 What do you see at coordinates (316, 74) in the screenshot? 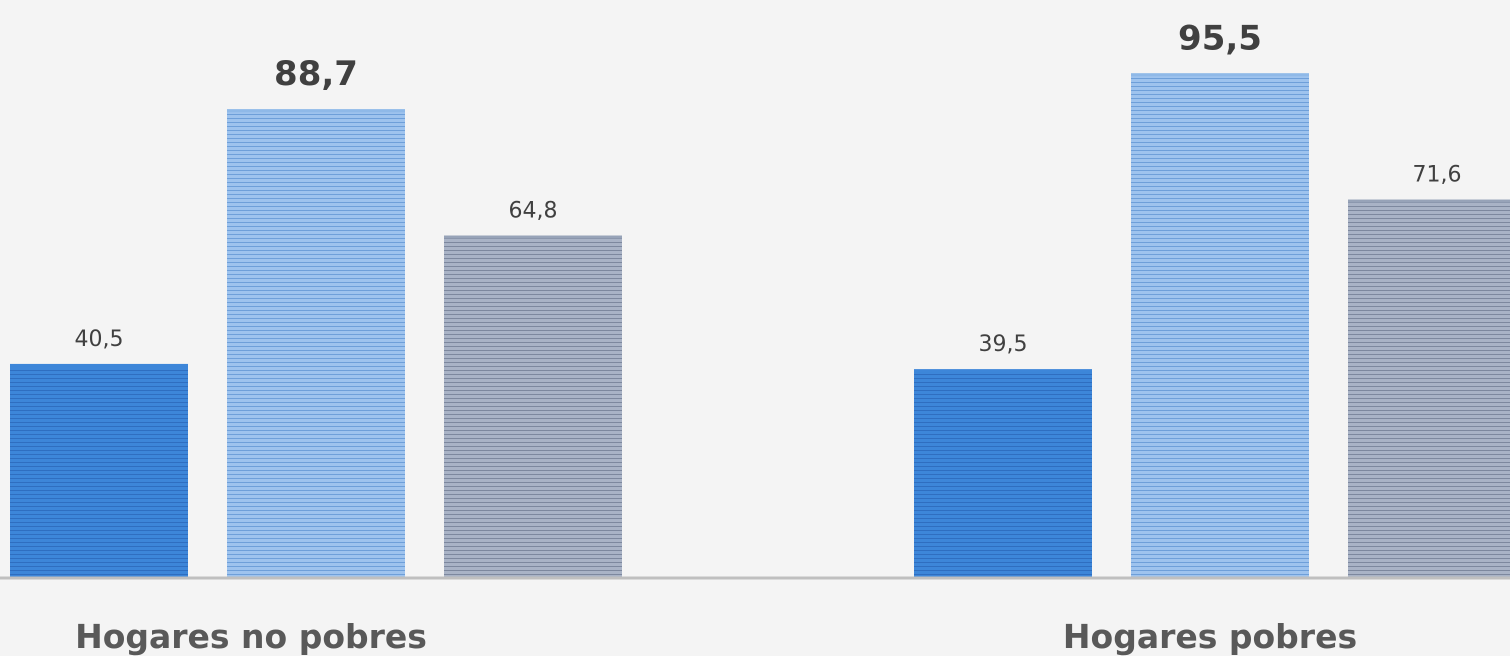
I see `value-label: 88,7` at bounding box center [316, 74].